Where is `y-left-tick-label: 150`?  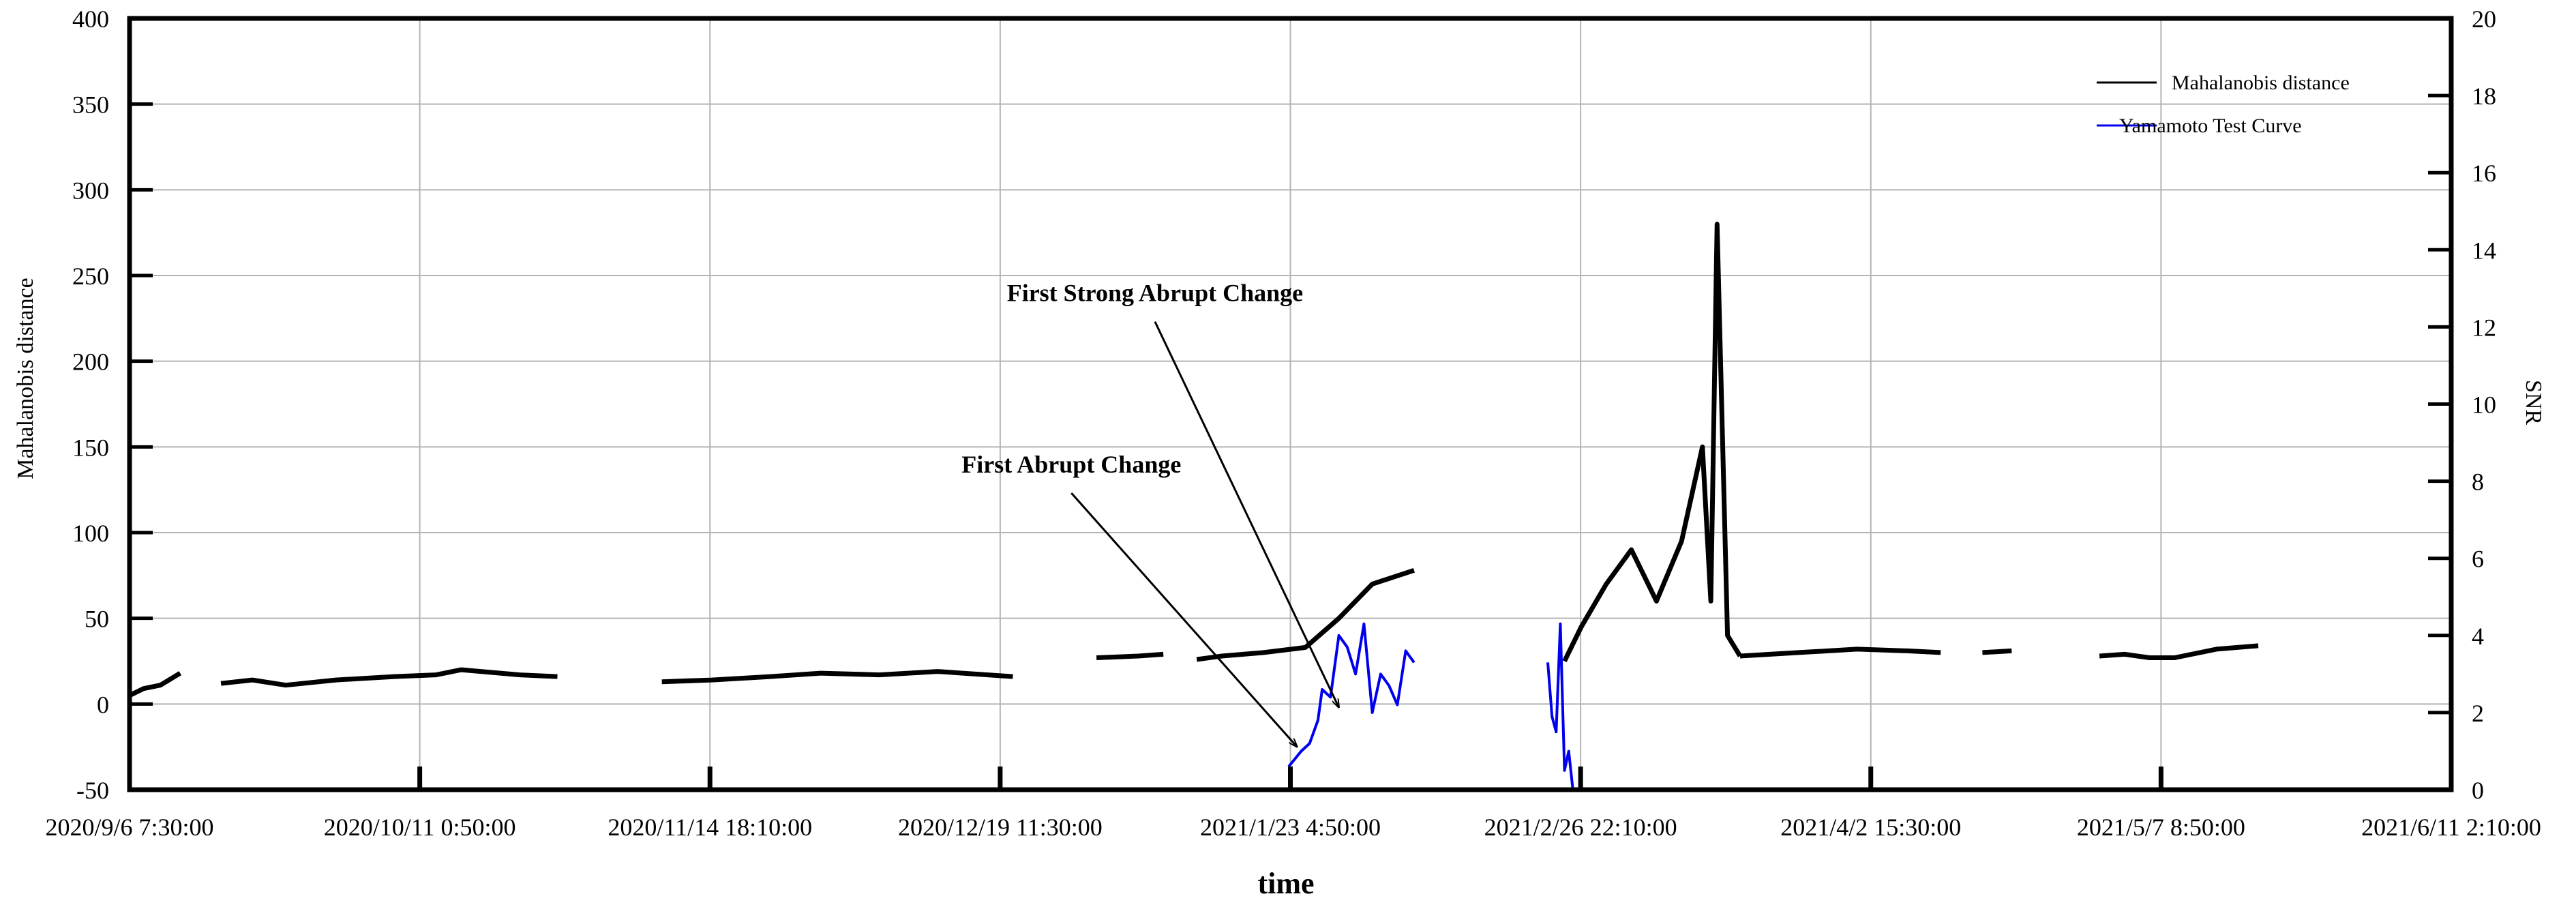 y-left-tick-label: 150 is located at coordinates (90, 448).